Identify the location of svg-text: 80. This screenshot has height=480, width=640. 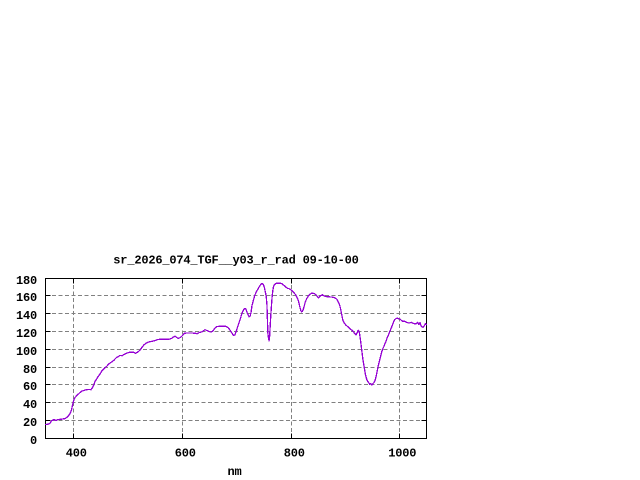
(30, 370).